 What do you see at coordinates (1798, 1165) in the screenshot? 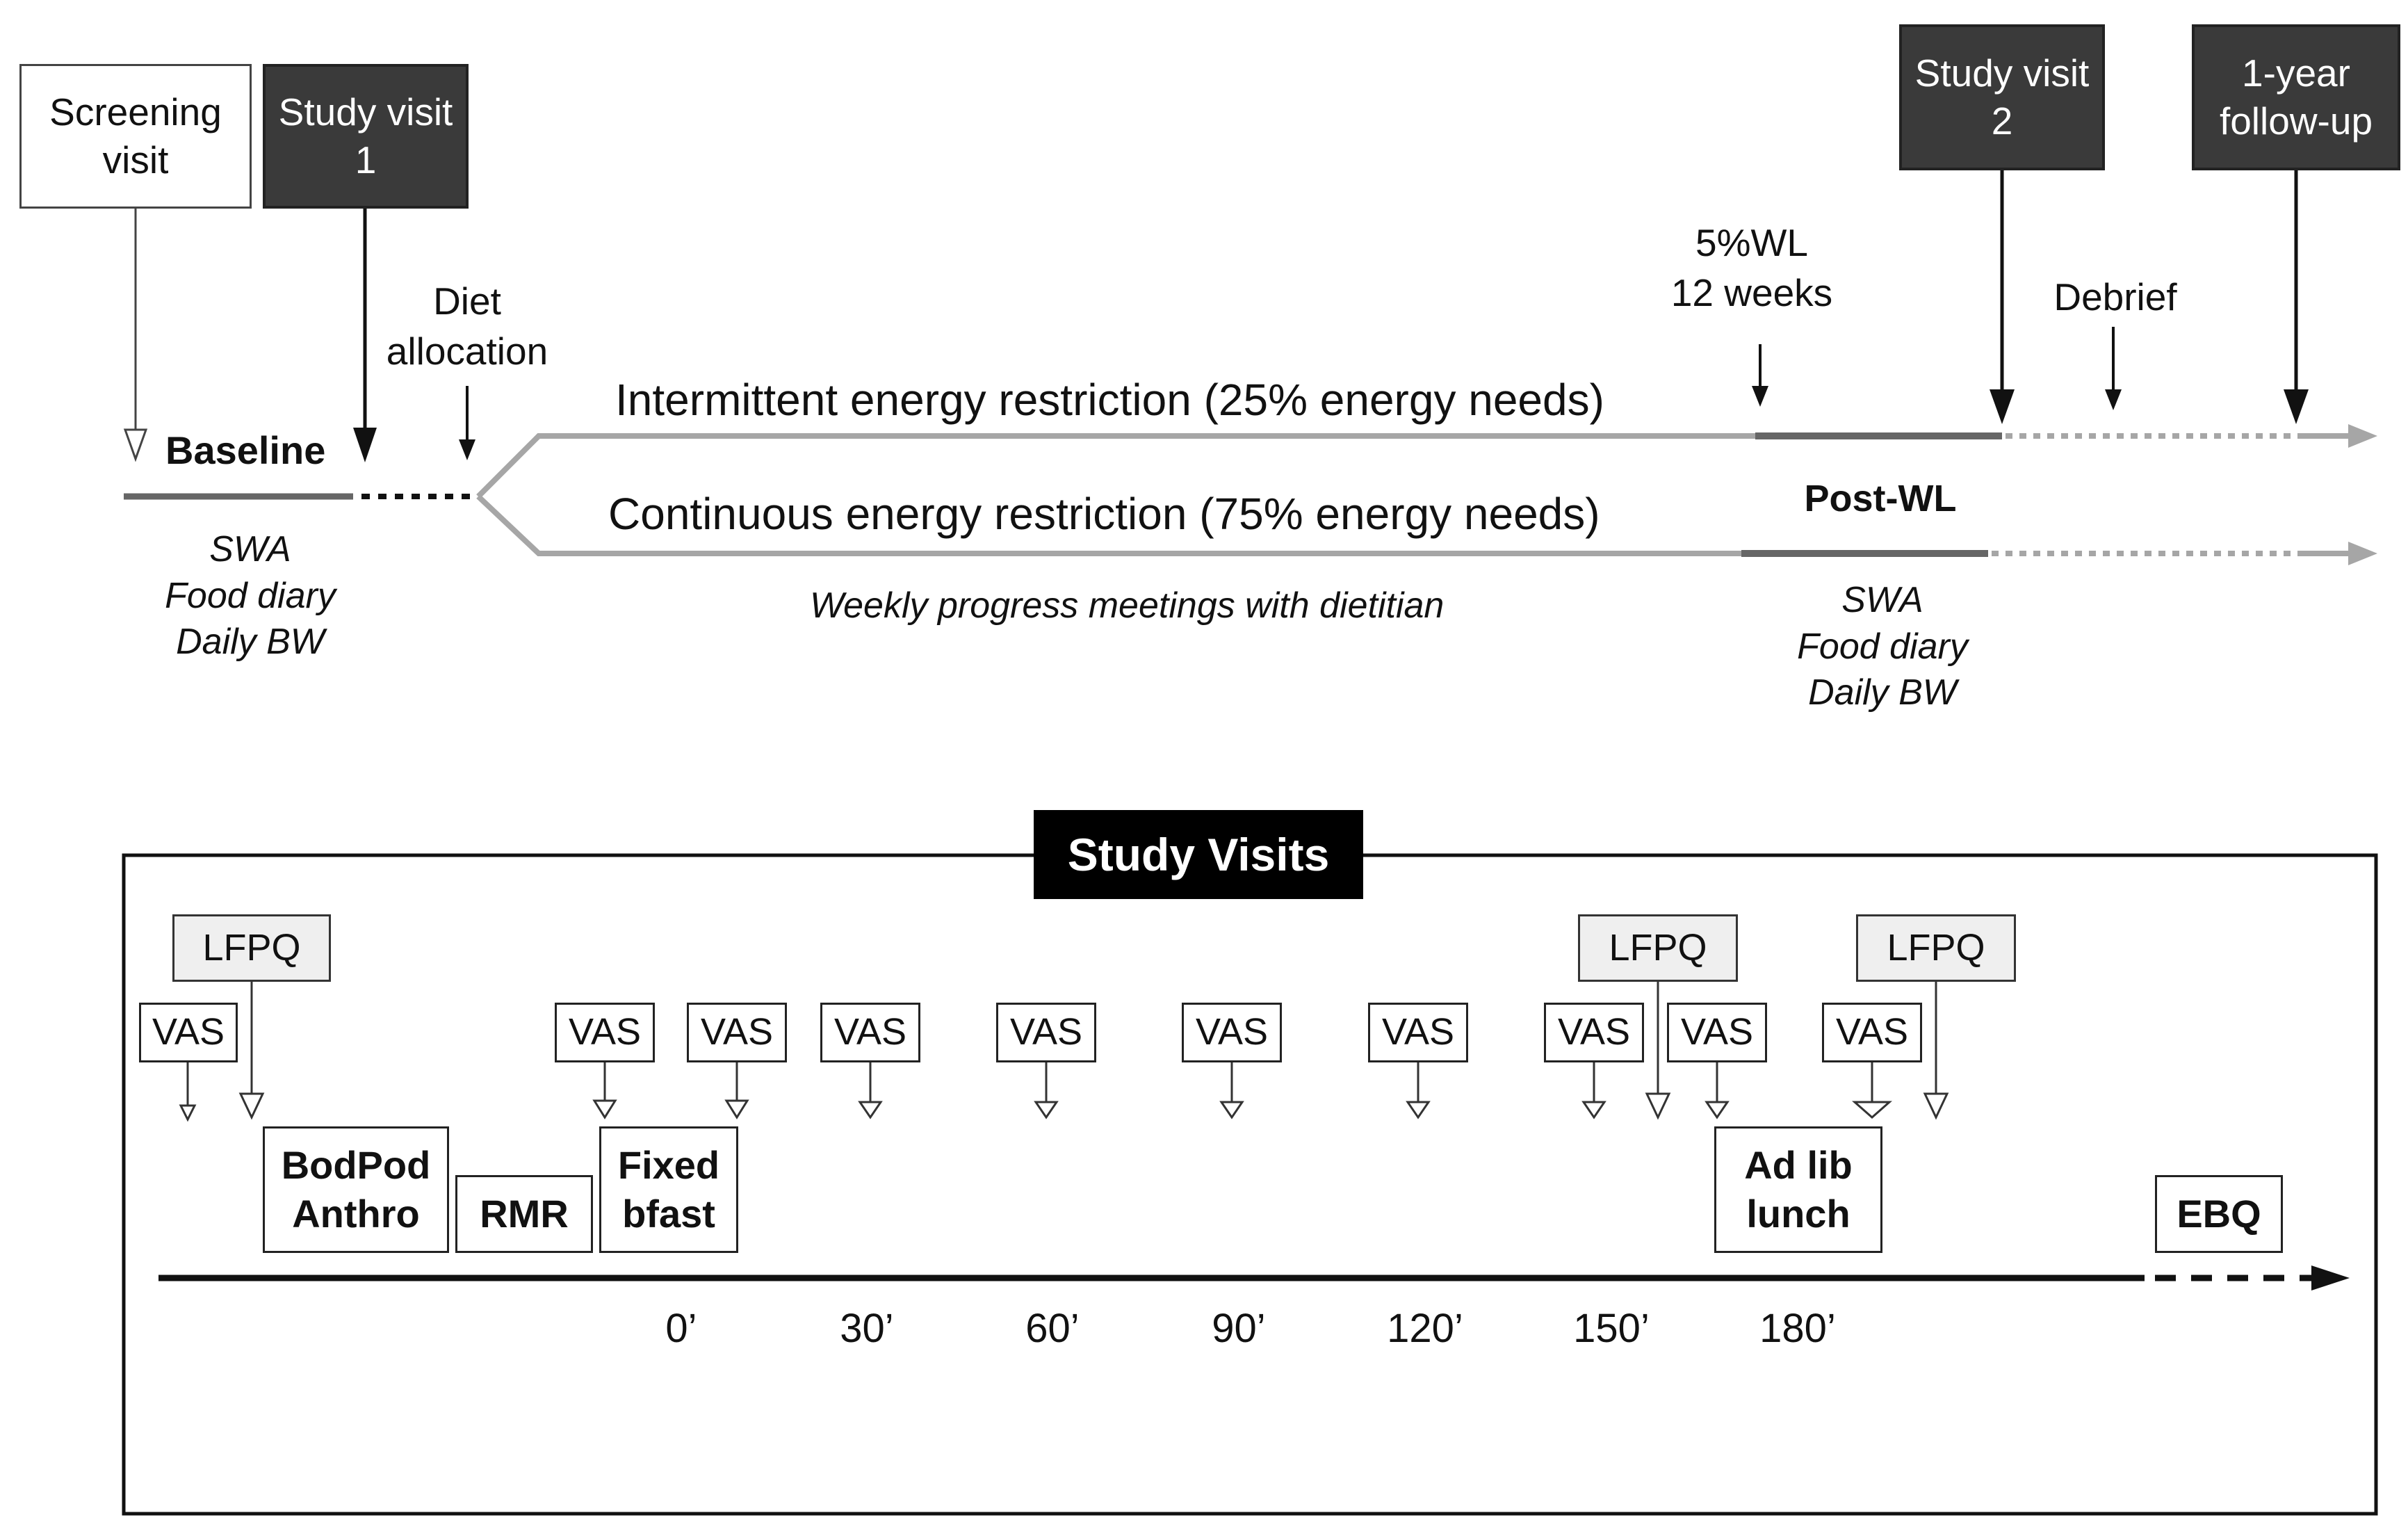
I see `adlib-text: Ad lib` at bounding box center [1798, 1165].